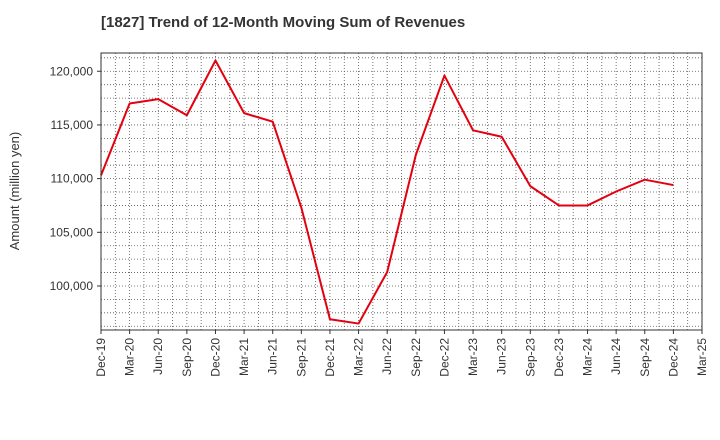 Image resolution: width=720 pixels, height=440 pixels. What do you see at coordinates (72, 286) in the screenshot?
I see `y-tick-label: 100,000` at bounding box center [72, 286].